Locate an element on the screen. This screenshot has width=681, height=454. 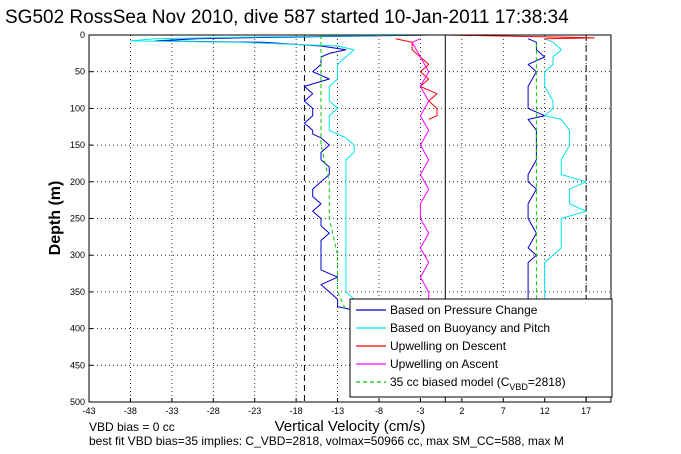
series-line-buoyancy_ascent is located at coordinates (565, 169).